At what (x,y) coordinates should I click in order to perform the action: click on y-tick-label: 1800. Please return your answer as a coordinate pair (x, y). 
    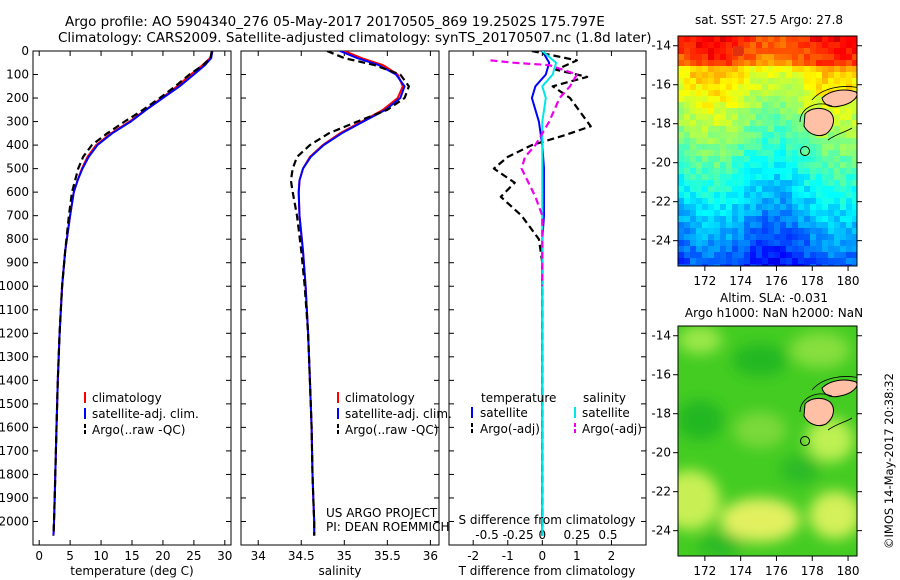
    Looking at the image, I should click on (14, 474).